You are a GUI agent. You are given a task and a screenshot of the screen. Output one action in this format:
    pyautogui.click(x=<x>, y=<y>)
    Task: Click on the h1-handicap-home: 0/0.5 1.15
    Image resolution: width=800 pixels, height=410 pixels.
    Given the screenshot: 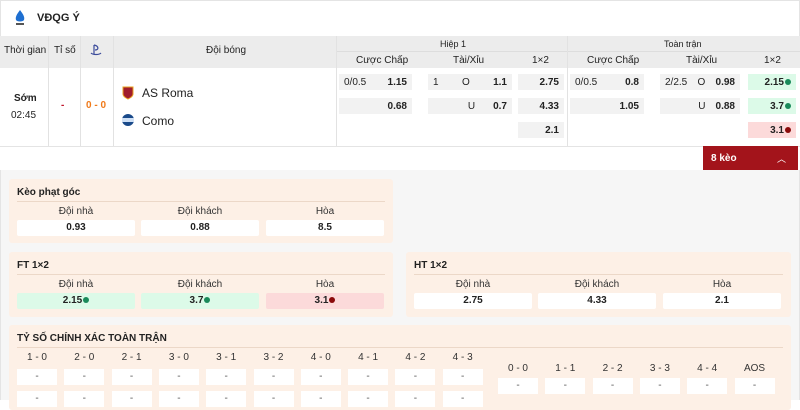 What is the action you would take?
    pyautogui.click(x=375, y=82)
    